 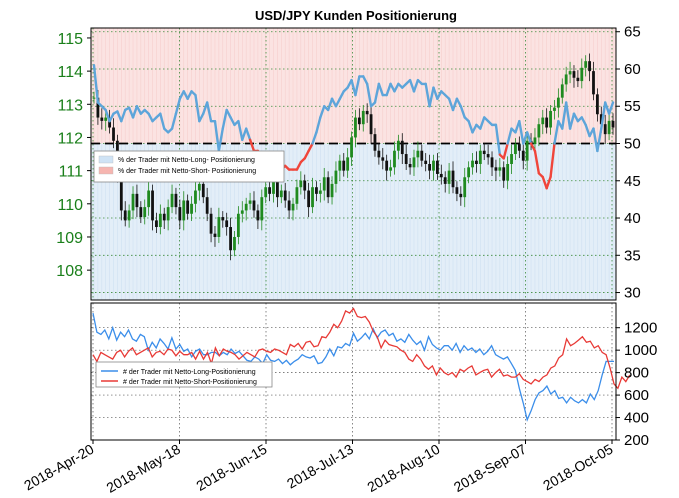 I want to click on right-tick-label: 45, so click(x=632, y=181).